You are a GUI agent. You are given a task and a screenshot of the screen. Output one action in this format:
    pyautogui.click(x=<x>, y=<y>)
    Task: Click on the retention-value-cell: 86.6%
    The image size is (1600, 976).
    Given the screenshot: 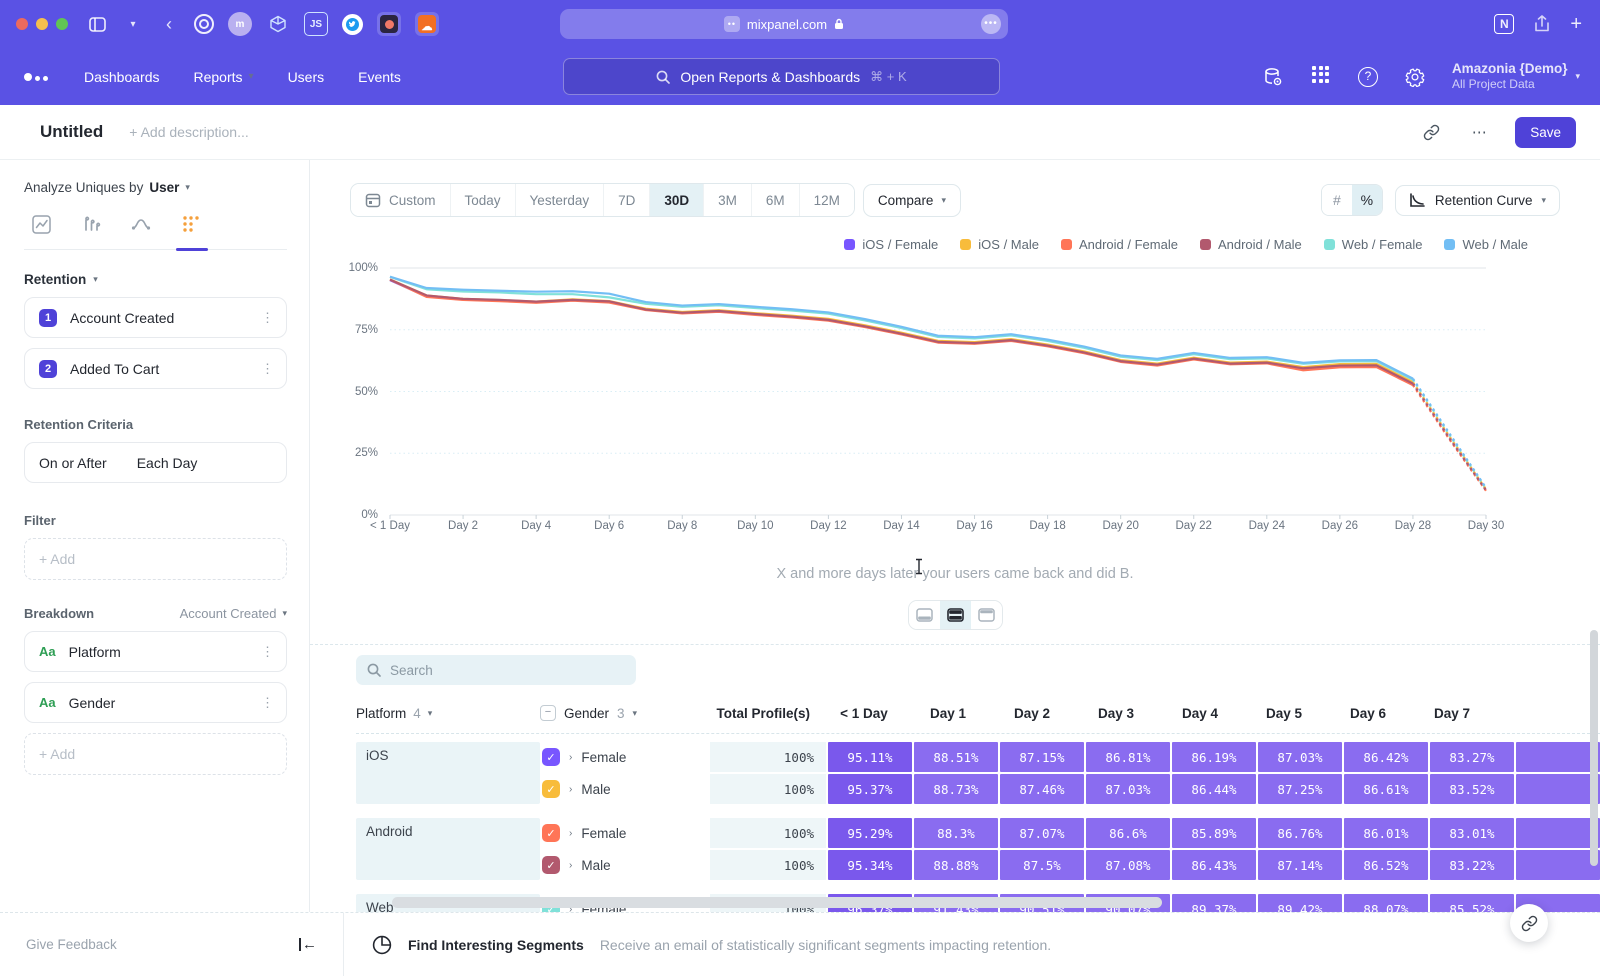 What is the action you would take?
    pyautogui.click(x=1128, y=833)
    